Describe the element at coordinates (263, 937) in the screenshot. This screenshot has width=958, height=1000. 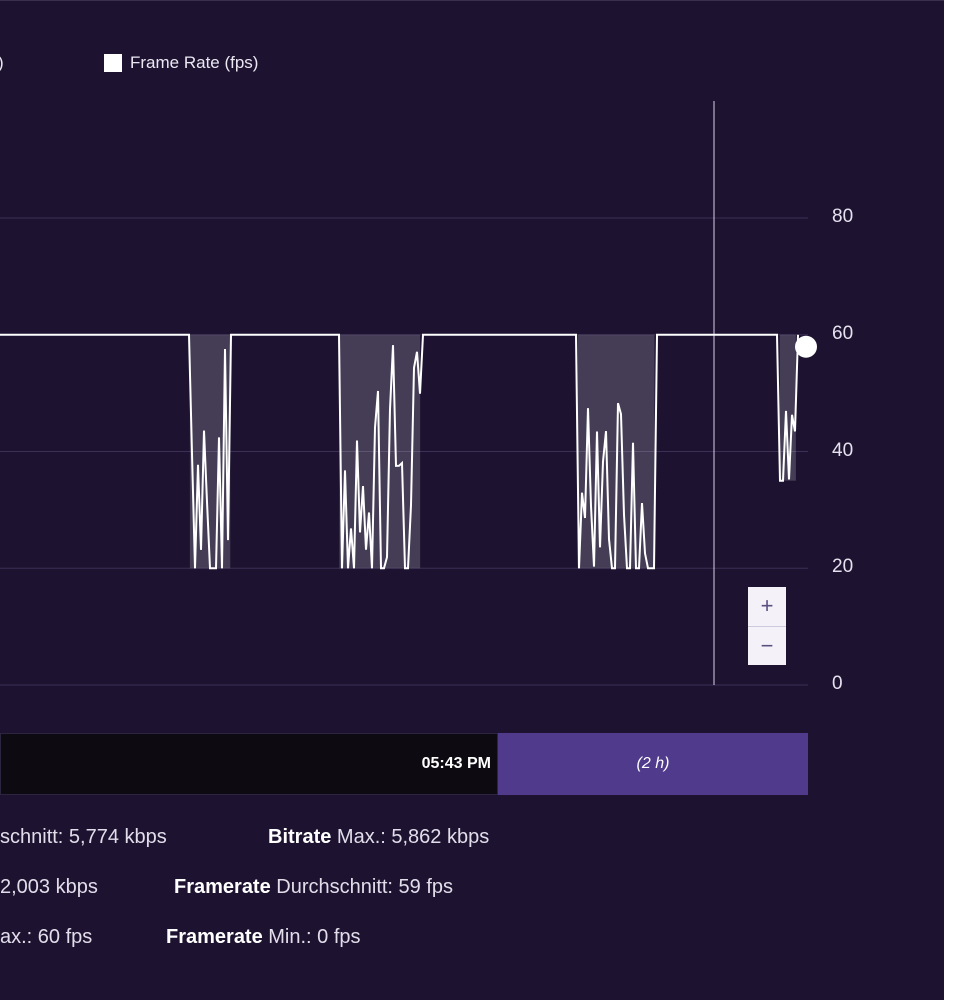
I see `stat-framerate-min: Framerate Min.: 0 fps` at that location.